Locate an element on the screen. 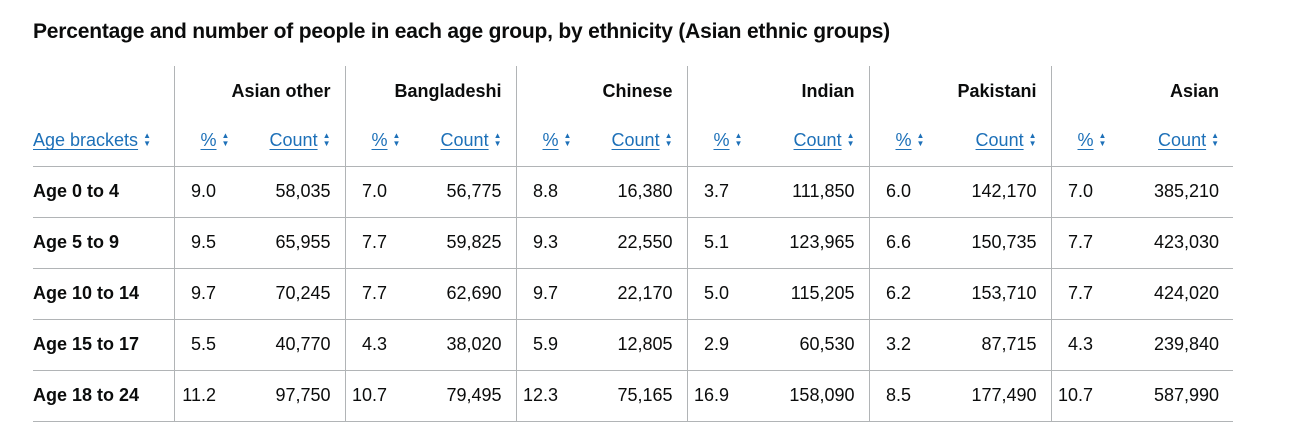 Image resolution: width=1295 pixels, height=426 pixels. pct-cell: 6.0 is located at coordinates (897, 192).